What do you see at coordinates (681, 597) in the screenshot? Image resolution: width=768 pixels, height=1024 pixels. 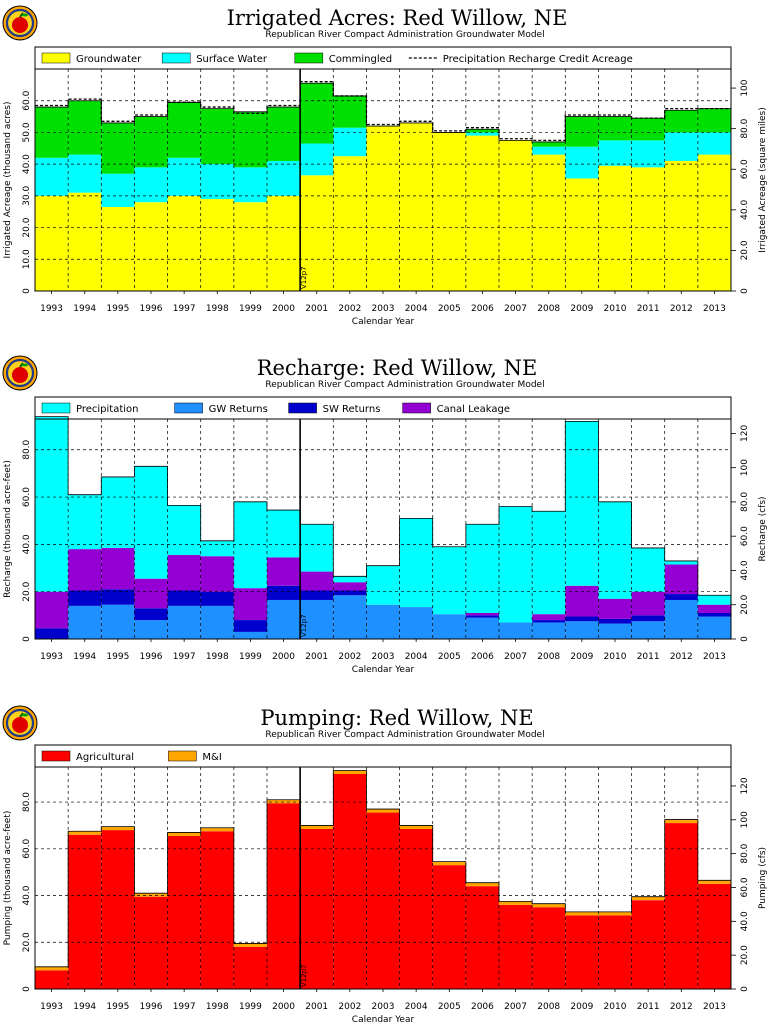 I see `bar-segment-sw-returns-2012` at bounding box center [681, 597].